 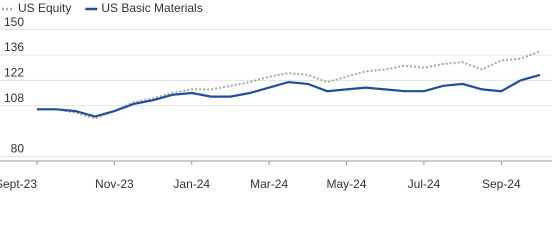 What do you see at coordinates (191, 184) in the screenshot?
I see `x-tick-label: Jan-24` at bounding box center [191, 184].